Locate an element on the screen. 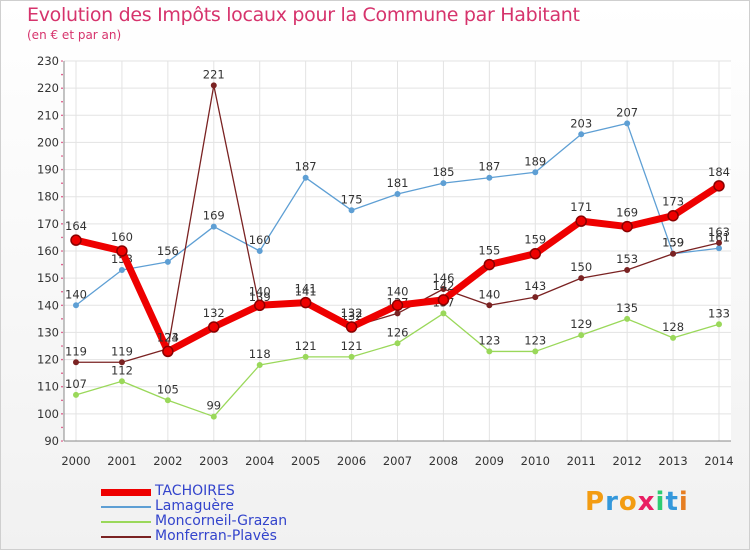 The image size is (750, 550). y-tick-label: 150 is located at coordinates (48, 278).